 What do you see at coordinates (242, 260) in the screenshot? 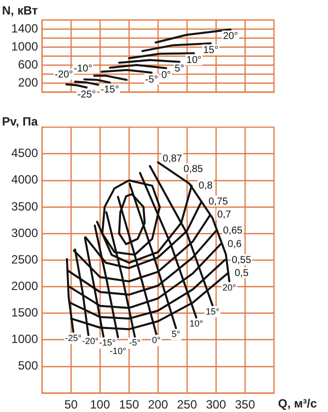
I see `series-label: 0,55` at bounding box center [242, 260].